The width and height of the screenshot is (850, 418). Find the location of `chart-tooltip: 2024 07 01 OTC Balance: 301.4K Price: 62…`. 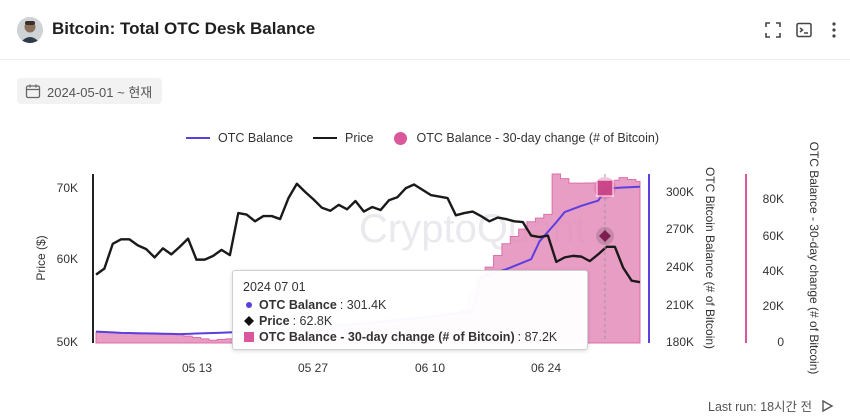

chart-tooltip: 2024 07 01 OTC Balance: 301.4K Price: 62… is located at coordinates (410, 310).